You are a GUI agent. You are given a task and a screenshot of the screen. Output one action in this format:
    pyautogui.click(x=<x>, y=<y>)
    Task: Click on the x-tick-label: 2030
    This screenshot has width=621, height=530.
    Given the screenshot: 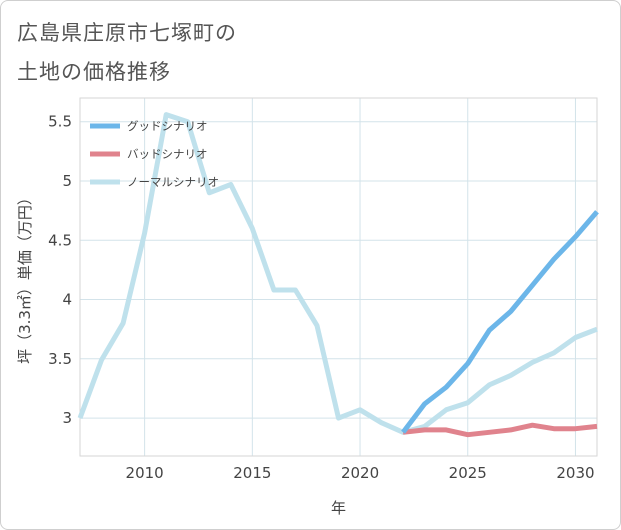 What is the action you would take?
    pyautogui.click(x=575, y=473)
    